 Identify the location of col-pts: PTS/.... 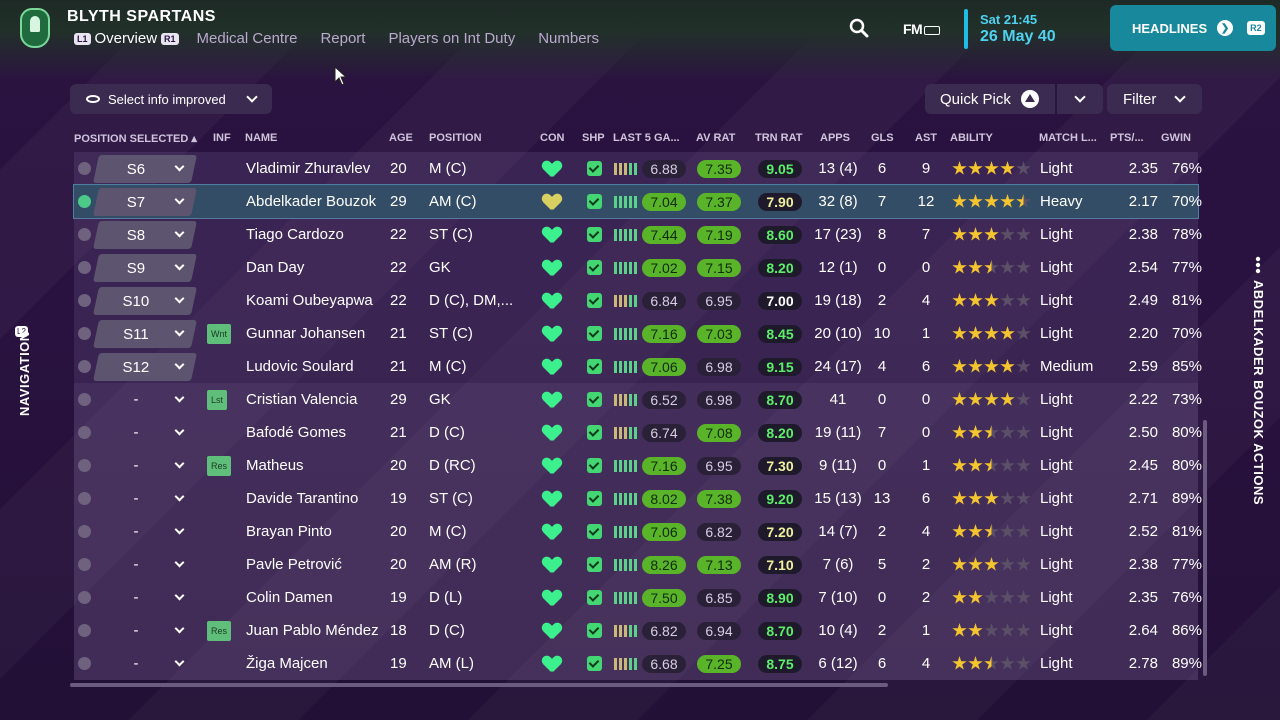
(1127, 138).